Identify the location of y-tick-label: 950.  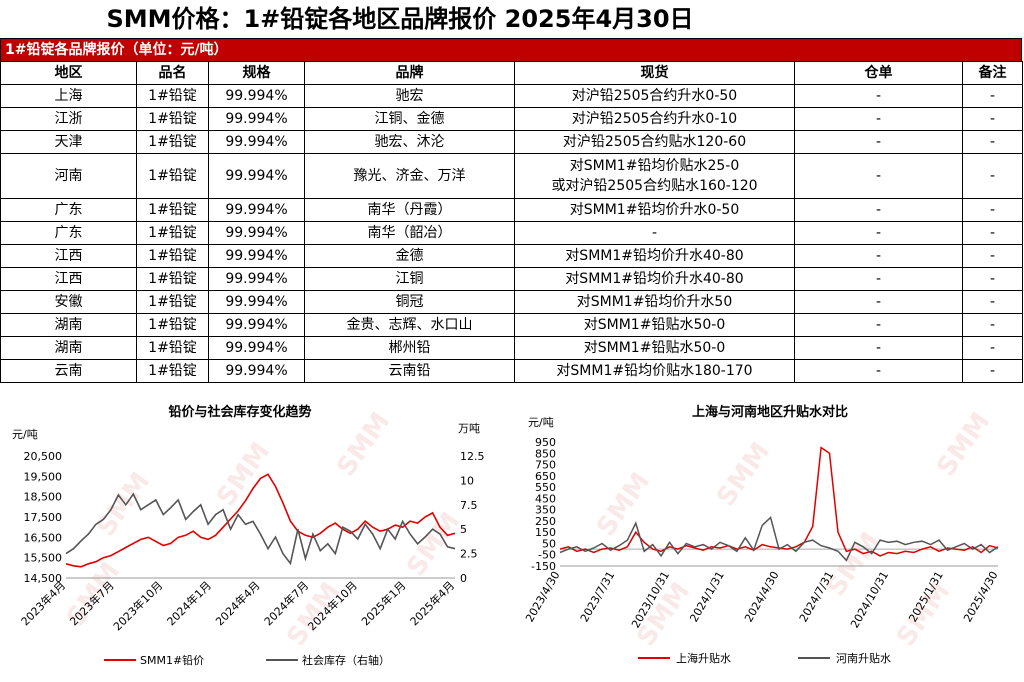
(545, 442).